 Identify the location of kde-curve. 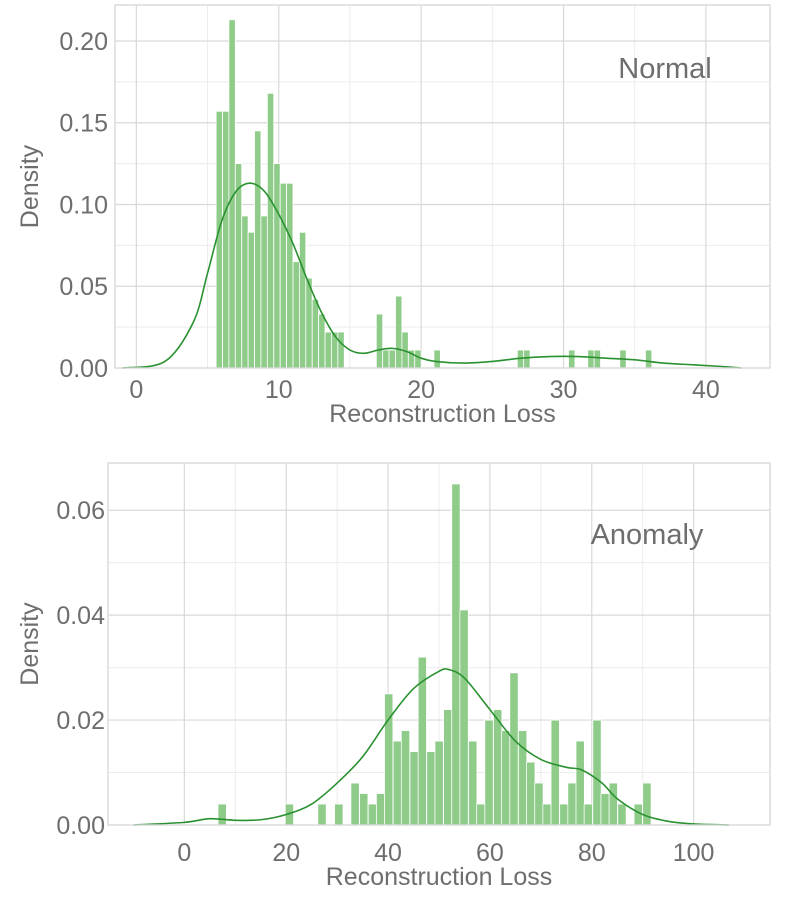
(431, 747).